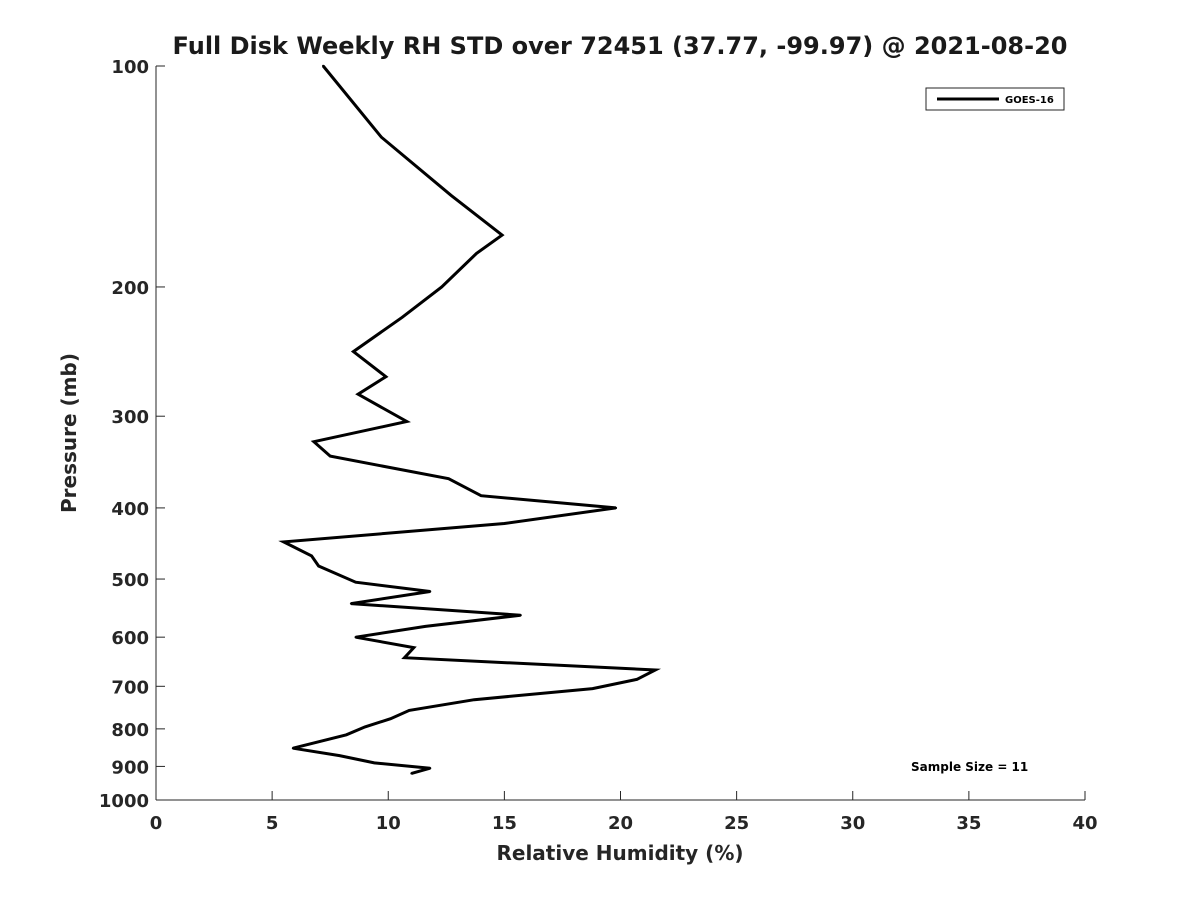 The height and width of the screenshot is (900, 1200). Describe the element at coordinates (995, 99) in the screenshot. I see `legend: GOES-16` at that location.